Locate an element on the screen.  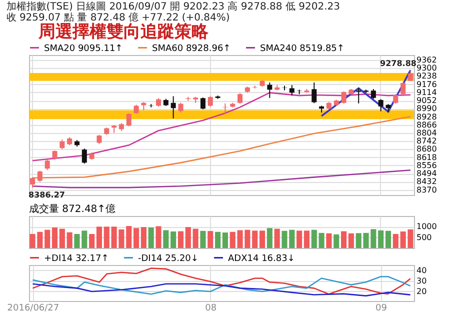
x-tick-label: 09 is located at coordinates (381, 309).